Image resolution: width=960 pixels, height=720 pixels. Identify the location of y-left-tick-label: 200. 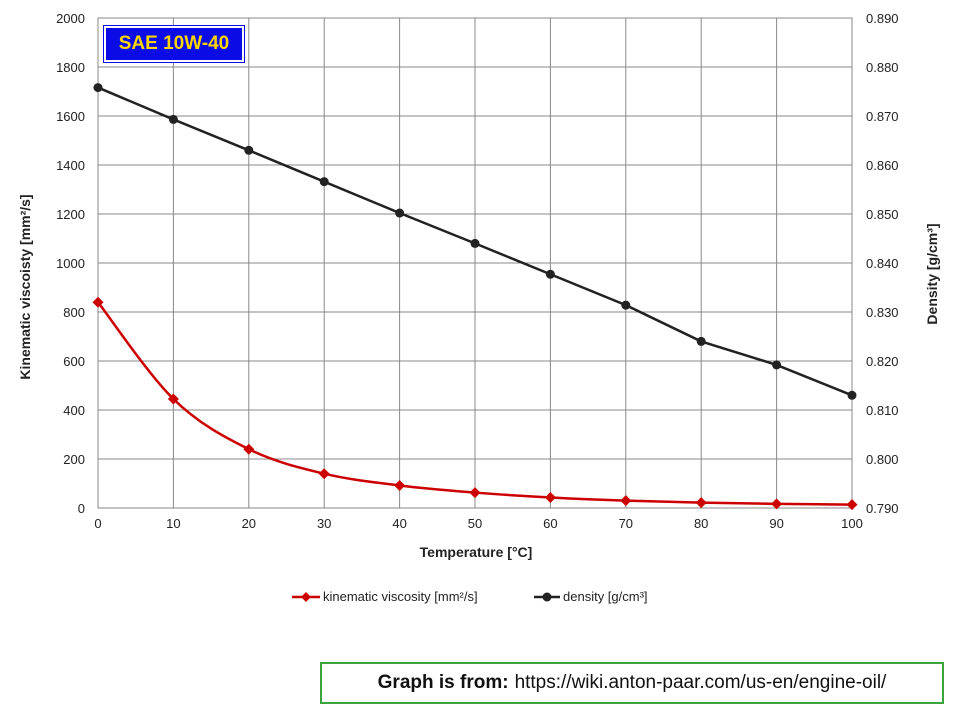
(74, 459).